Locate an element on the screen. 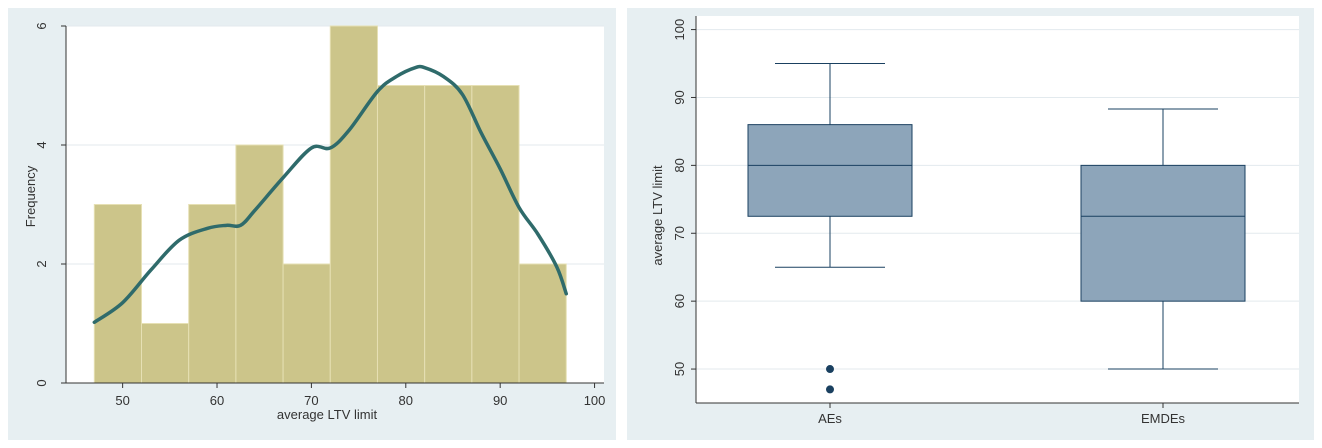  category-label: EMDEs is located at coordinates (1163, 418).